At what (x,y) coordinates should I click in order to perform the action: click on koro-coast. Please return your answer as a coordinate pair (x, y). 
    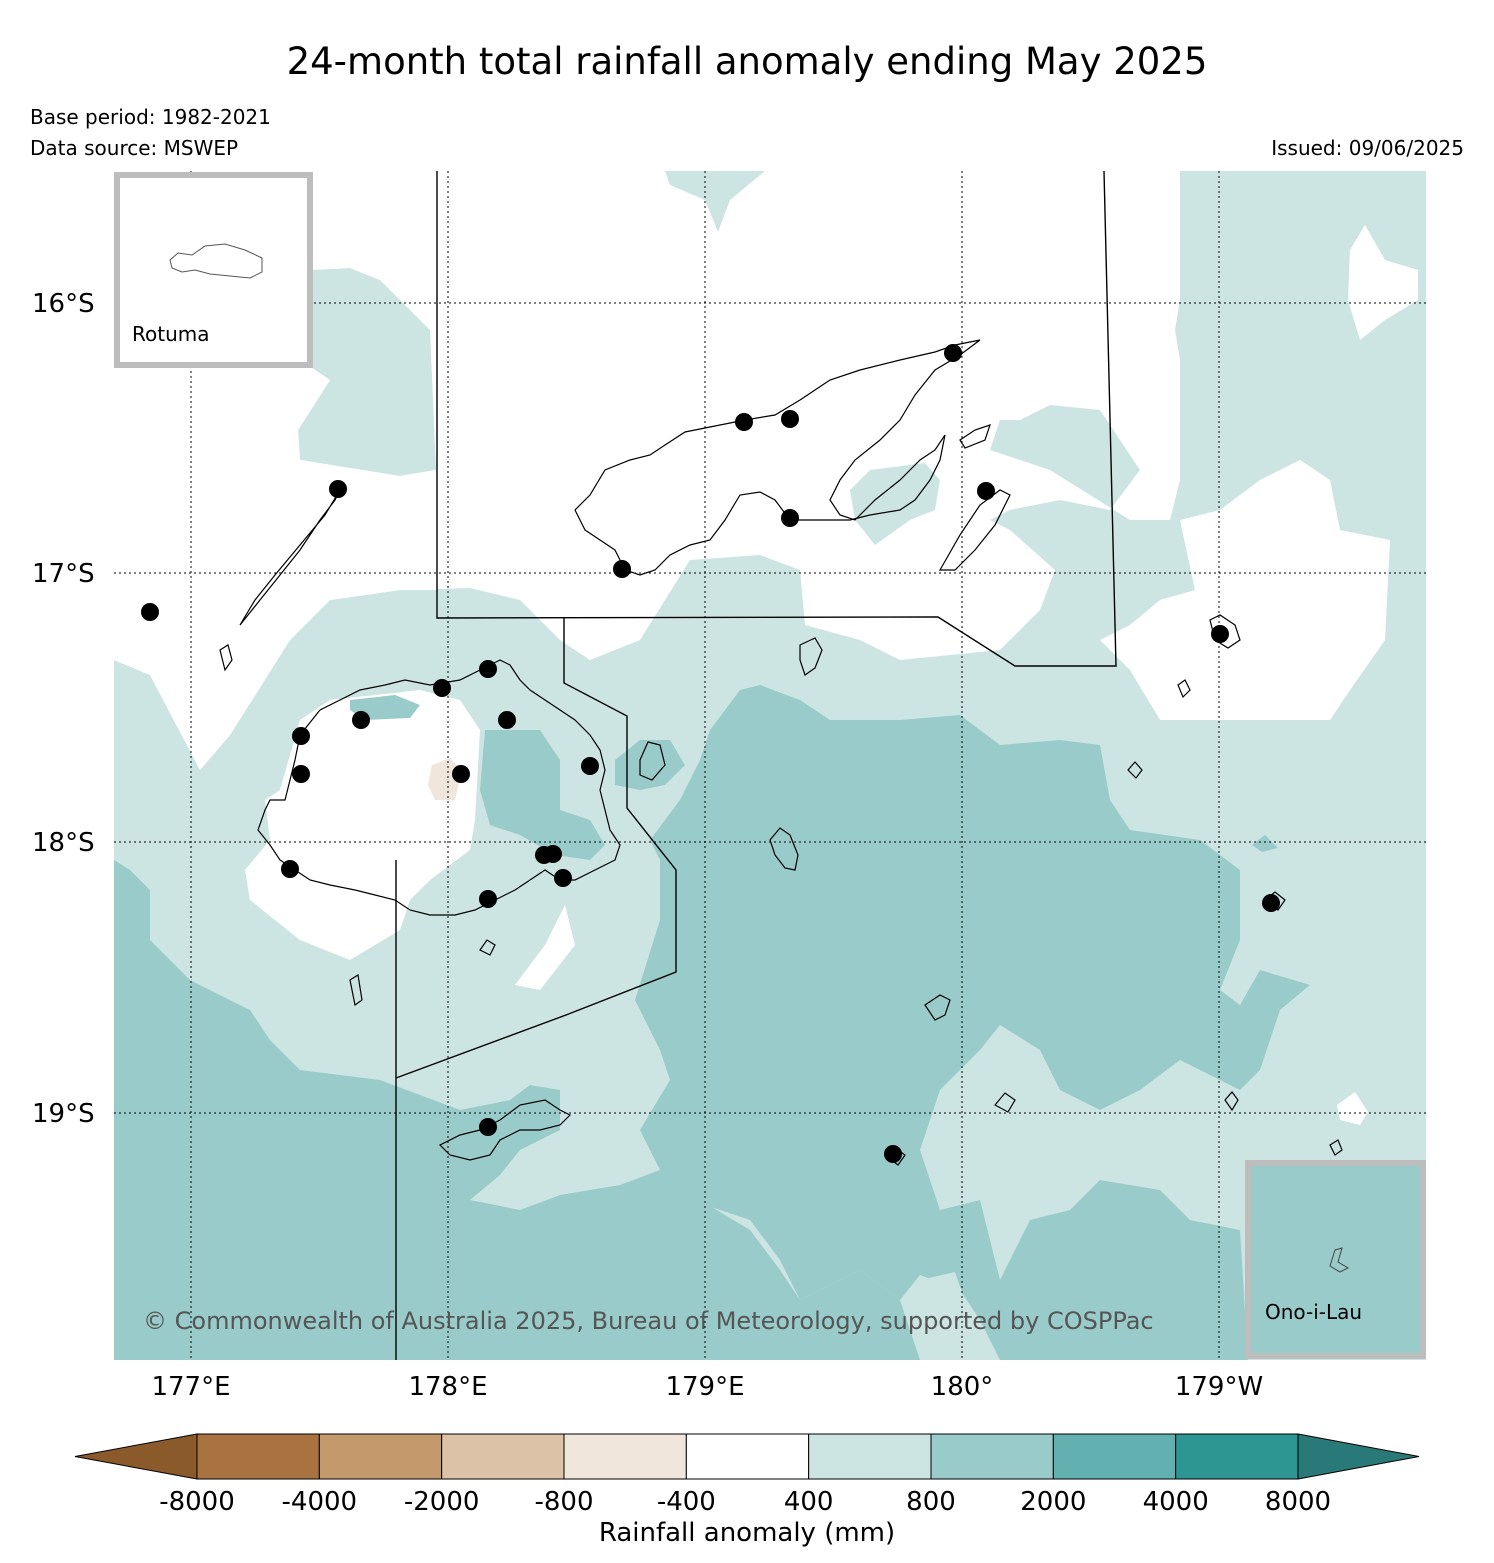
    Looking at the image, I should click on (811, 656).